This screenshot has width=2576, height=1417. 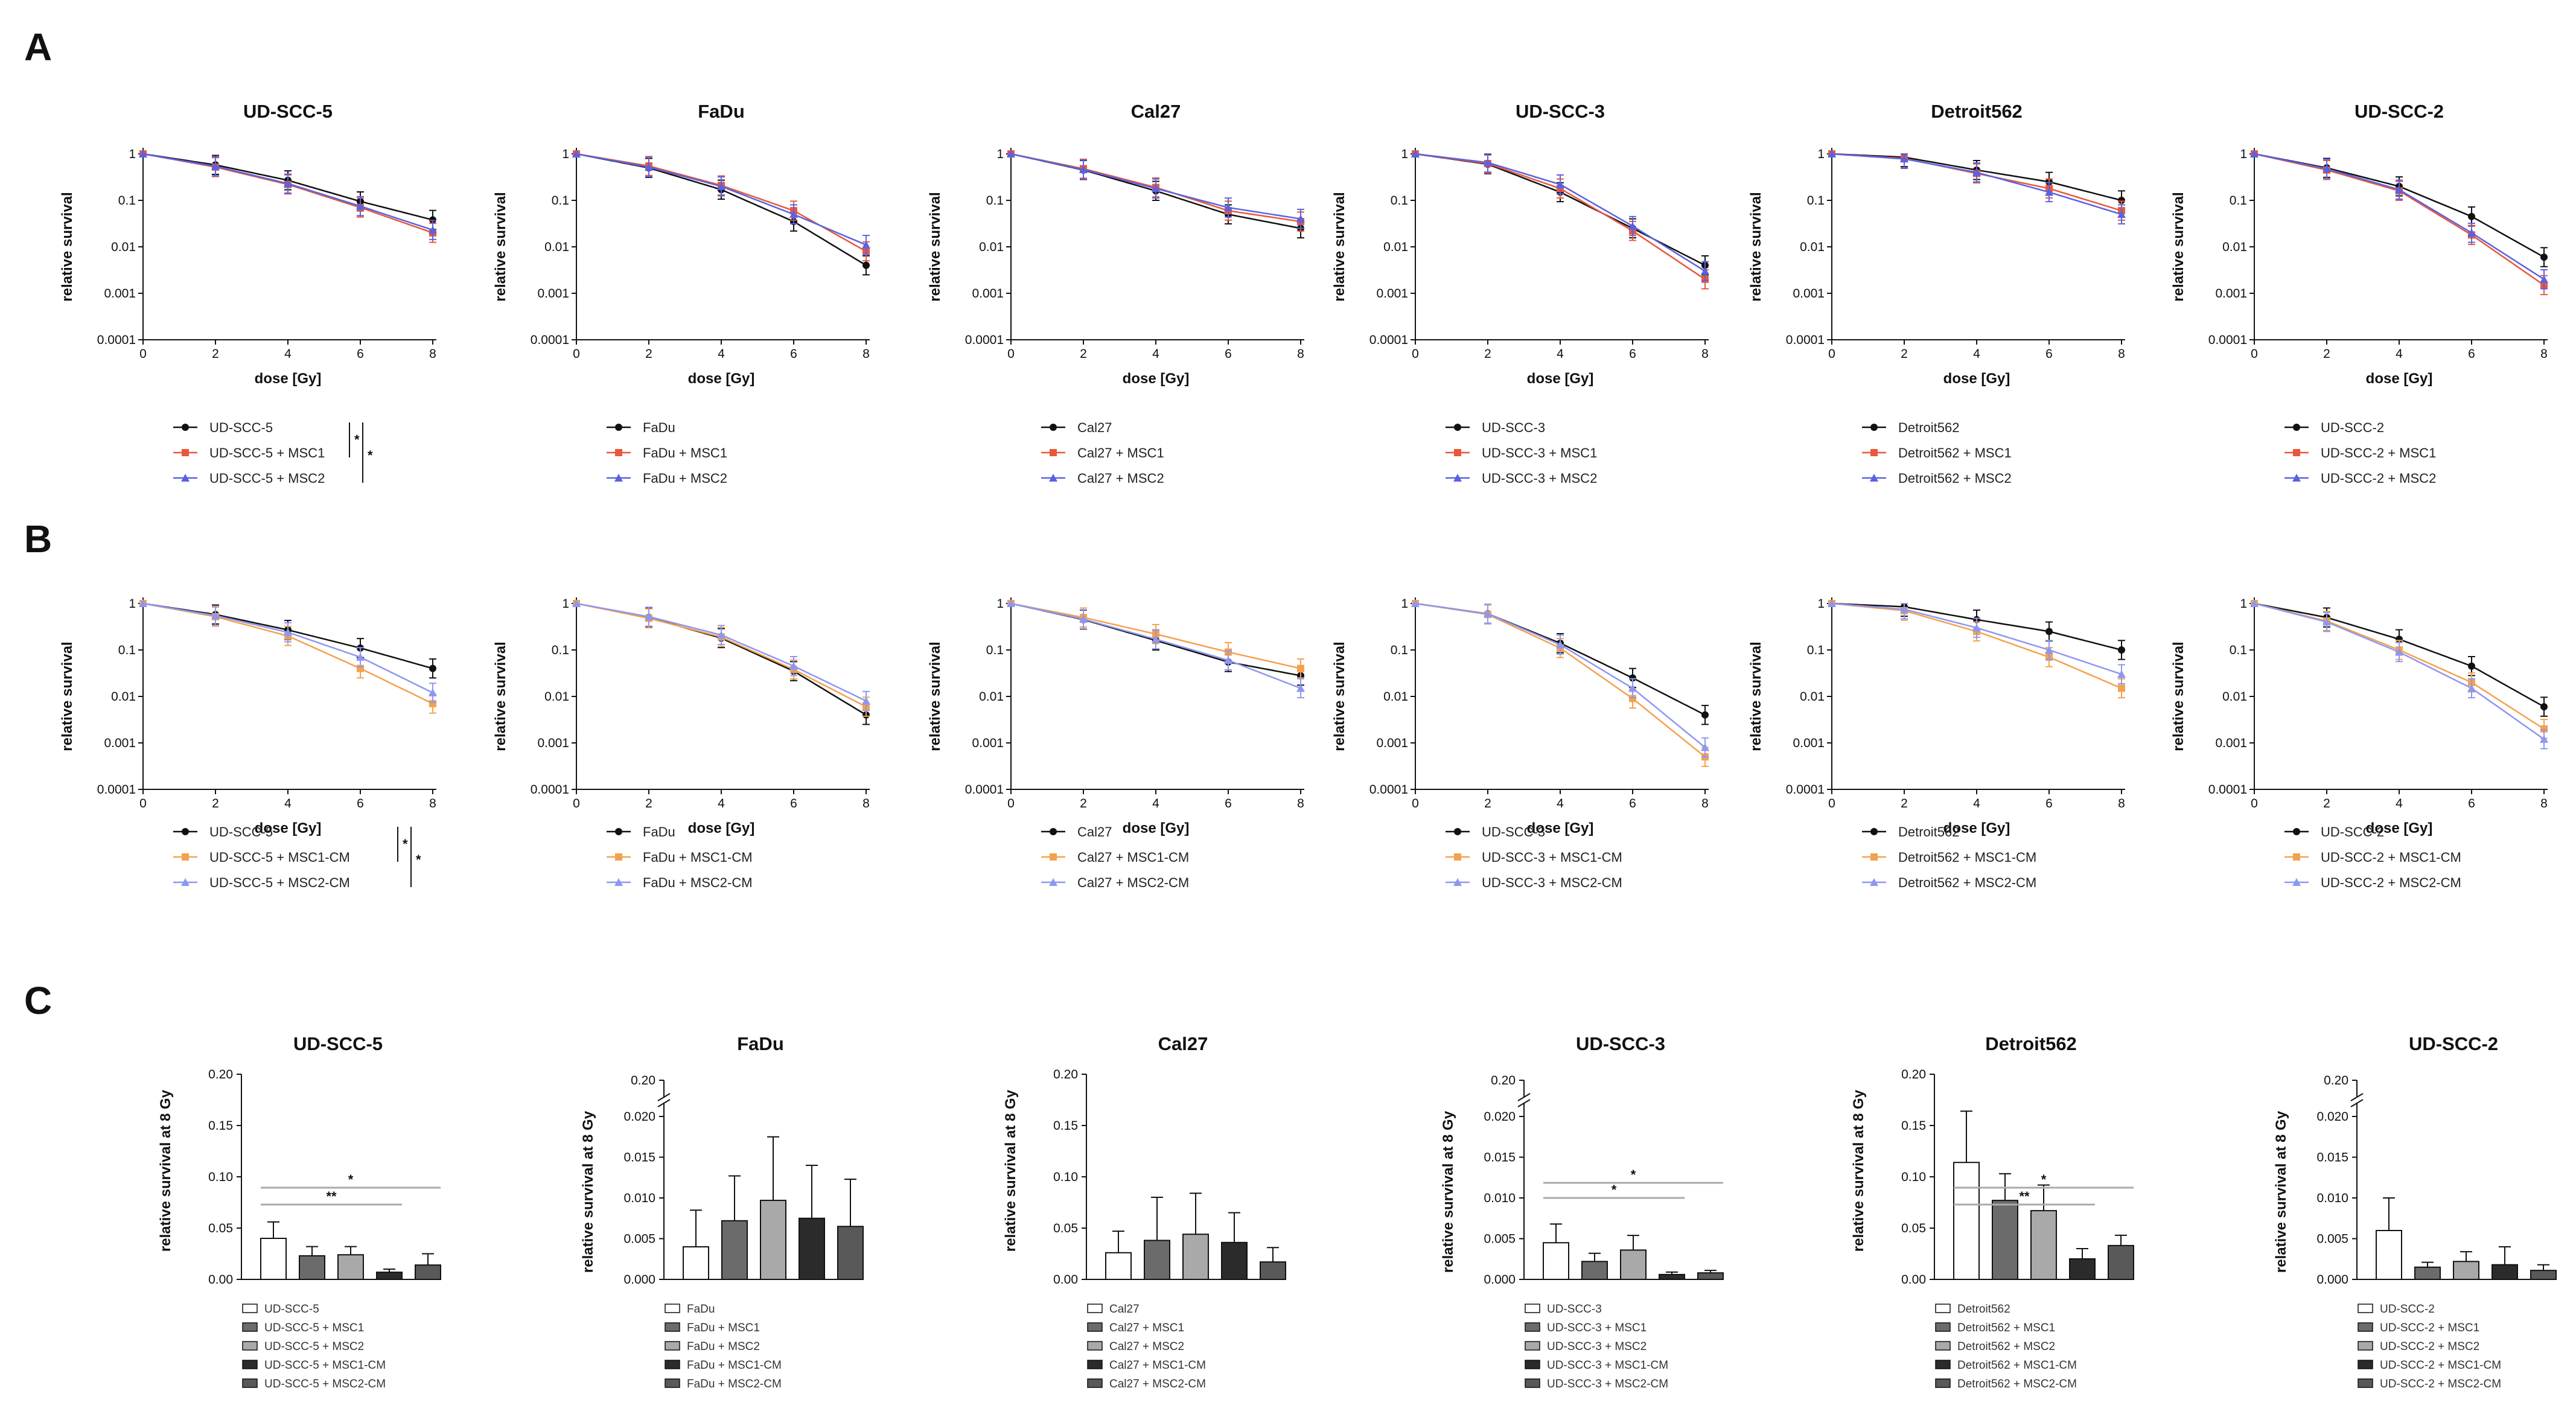 What do you see at coordinates (2234, 697) in the screenshot?
I see `y-tick-label: 0.01` at bounding box center [2234, 697].